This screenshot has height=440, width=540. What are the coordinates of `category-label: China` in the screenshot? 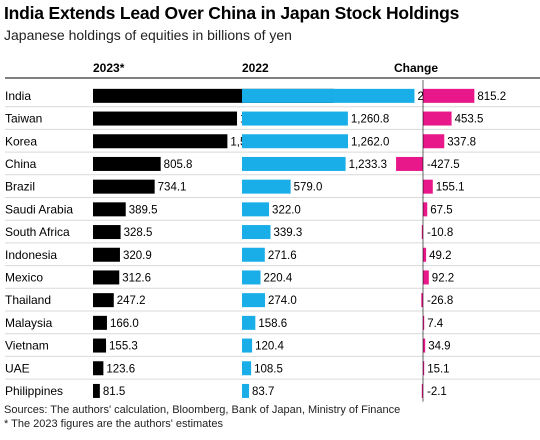 It's located at (21, 164).